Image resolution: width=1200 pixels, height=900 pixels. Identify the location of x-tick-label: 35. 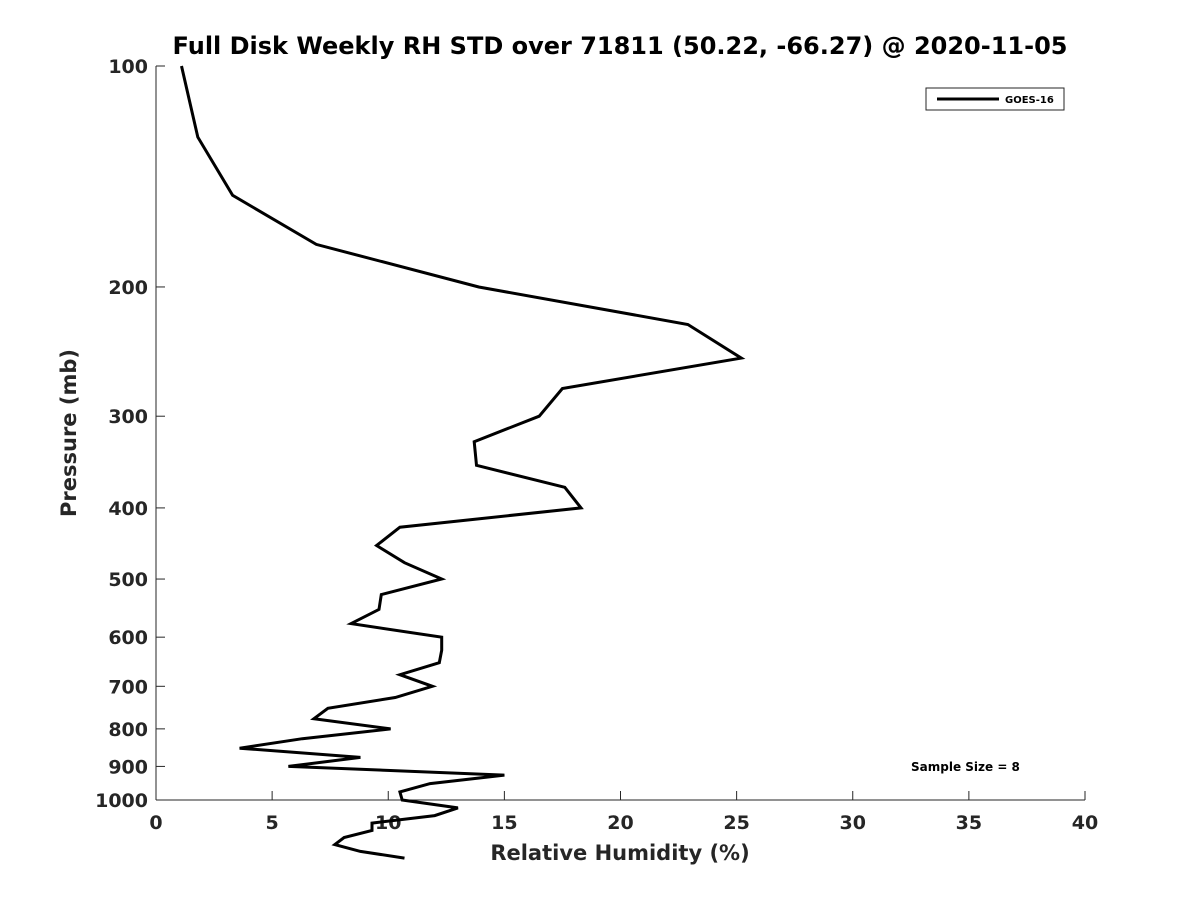
(969, 823).